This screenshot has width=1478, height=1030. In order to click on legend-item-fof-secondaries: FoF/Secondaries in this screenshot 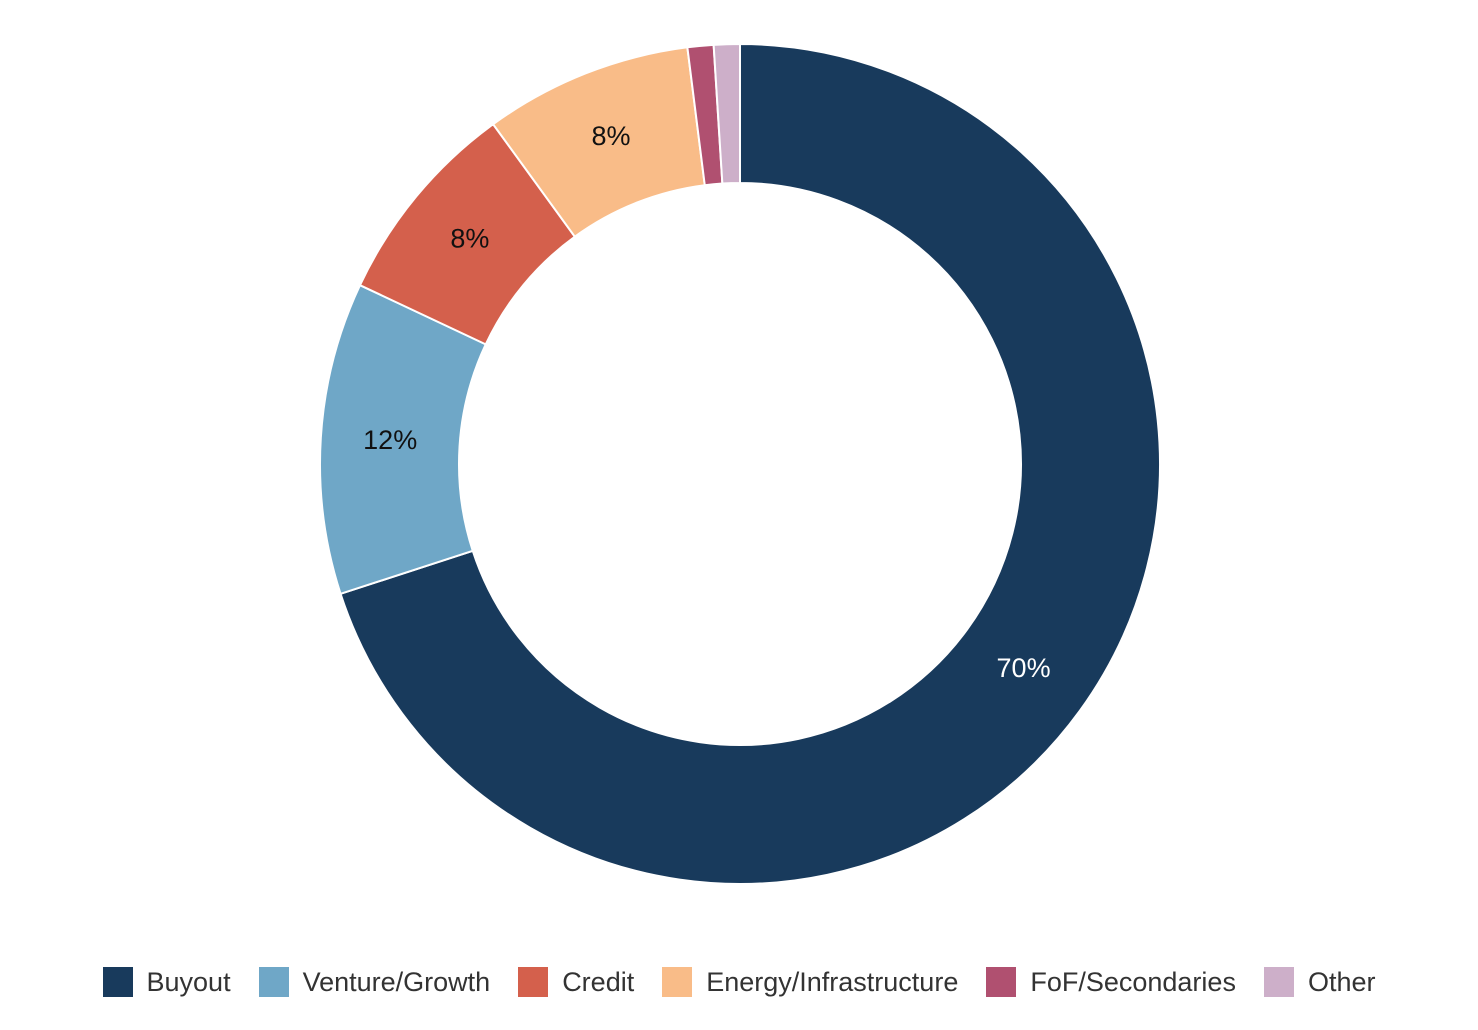, I will do `click(1111, 982)`.